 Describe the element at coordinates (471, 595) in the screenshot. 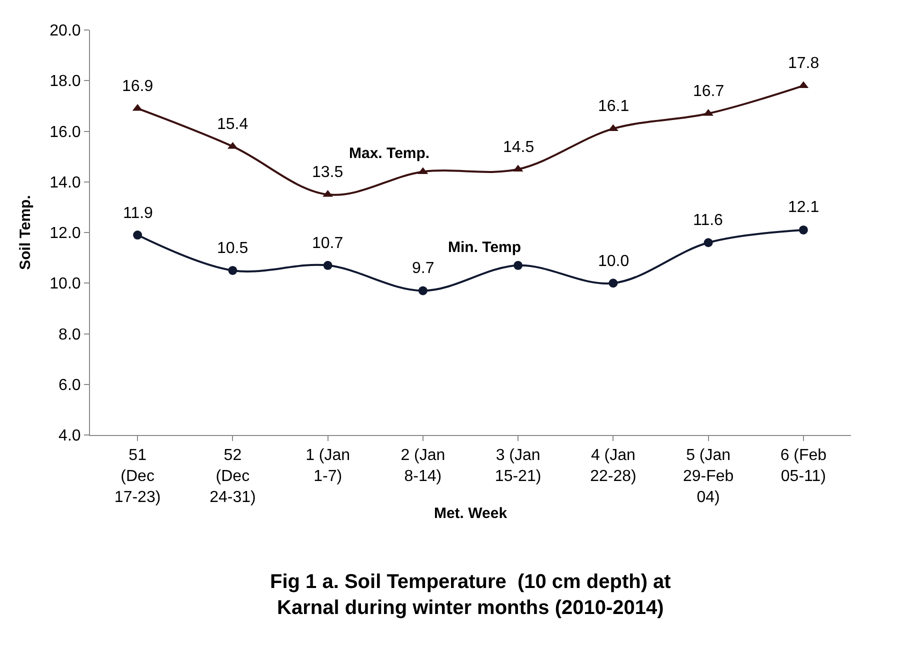

I see `text: Fig 1 a. Soil Temperature (10 cm depth) at Karnal during winter months (2010-2014)` at that location.